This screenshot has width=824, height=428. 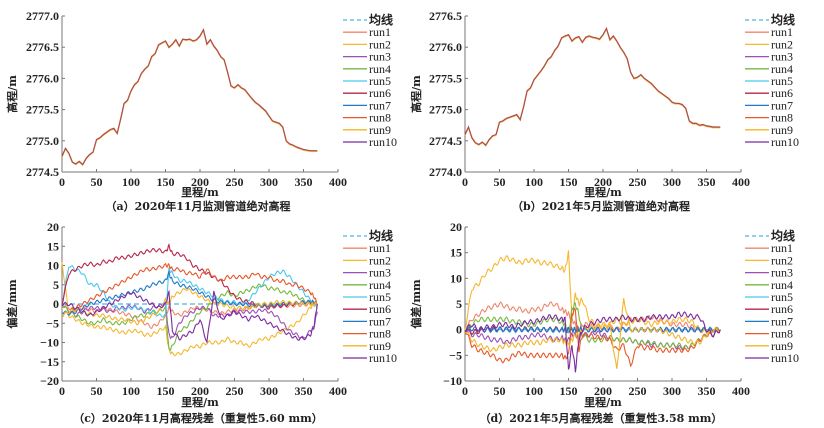 What do you see at coordinates (456, 278) in the screenshot?
I see `y-tick-label: 10` at bounding box center [456, 278].